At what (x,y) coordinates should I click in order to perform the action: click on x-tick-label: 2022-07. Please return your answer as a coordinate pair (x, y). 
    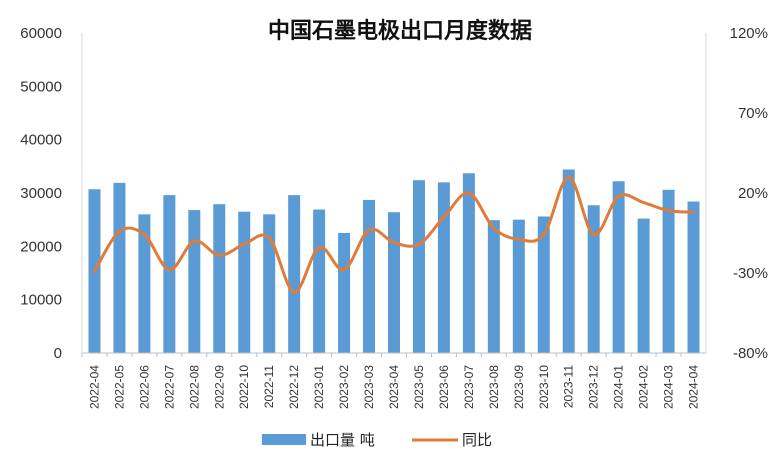
    Looking at the image, I should click on (169, 387).